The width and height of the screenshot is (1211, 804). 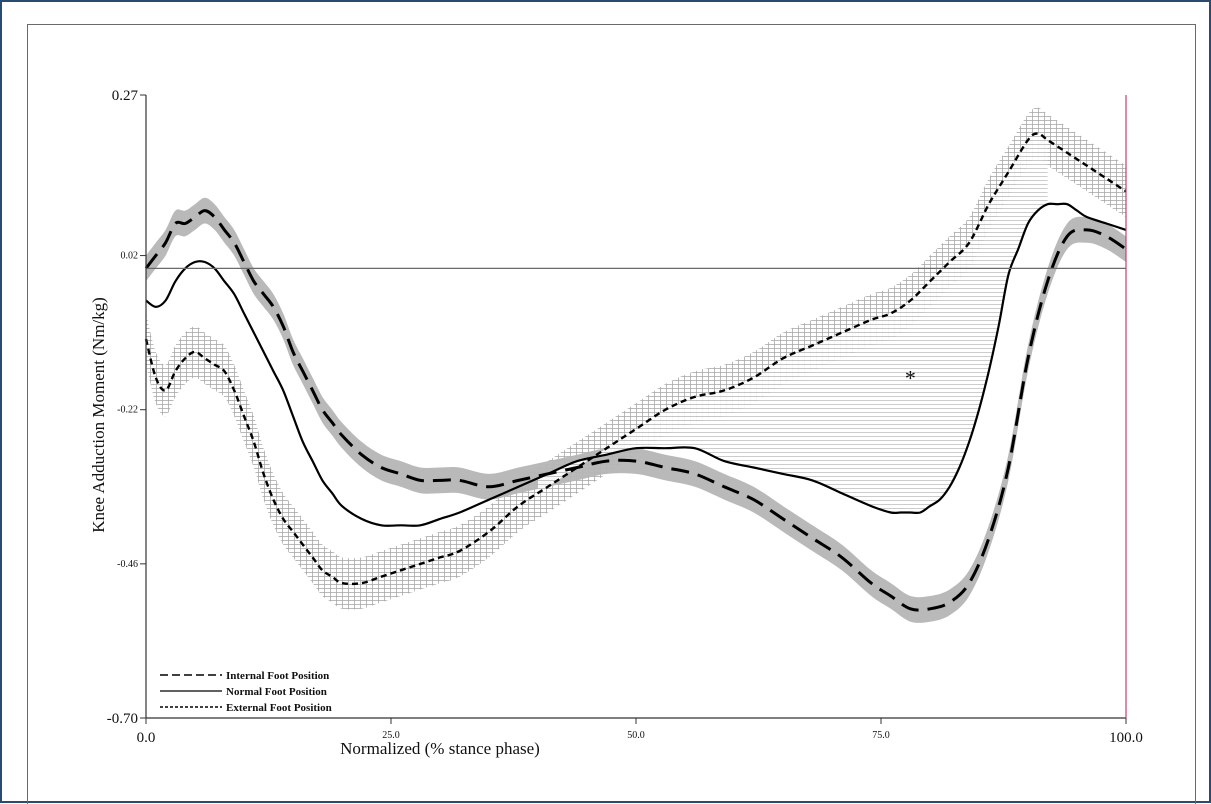 What do you see at coordinates (440, 748) in the screenshot?
I see `x-axis-title: Normalized (% stance phase)` at bounding box center [440, 748].